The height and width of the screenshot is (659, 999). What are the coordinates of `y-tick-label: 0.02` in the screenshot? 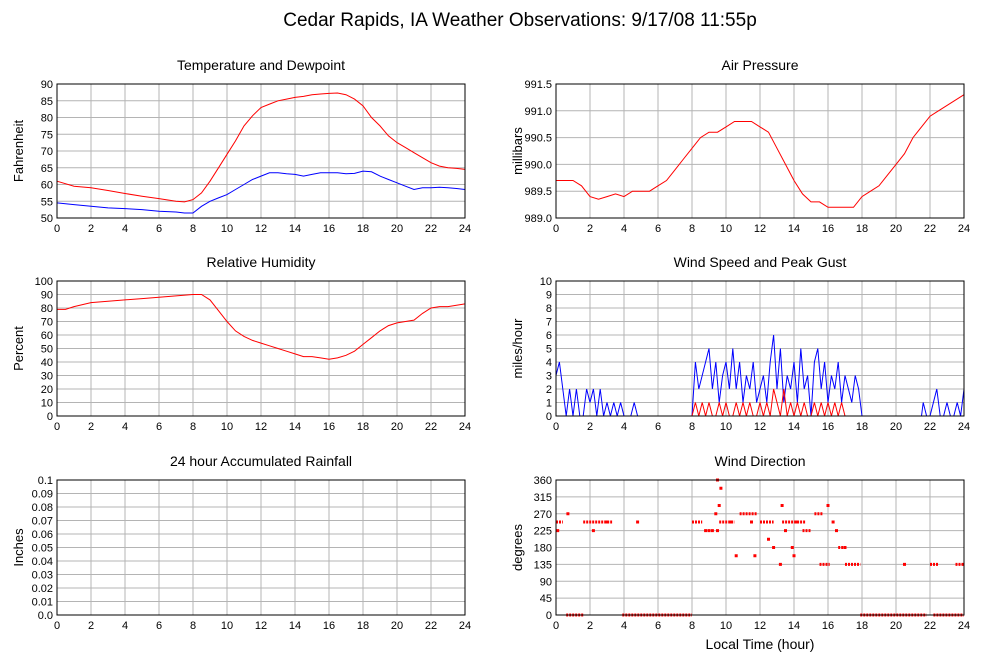 It's located at (42, 589).